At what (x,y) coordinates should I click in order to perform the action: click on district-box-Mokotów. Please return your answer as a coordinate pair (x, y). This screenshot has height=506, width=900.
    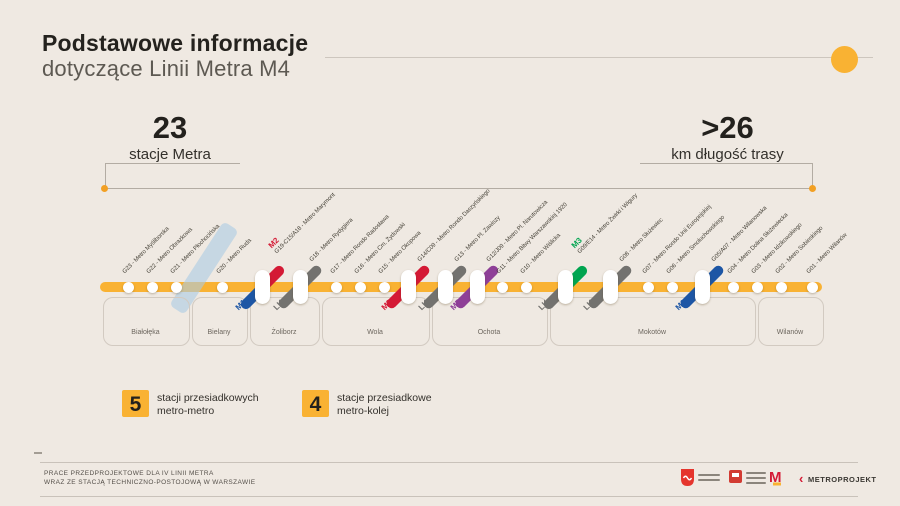
    Looking at the image, I should click on (653, 321).